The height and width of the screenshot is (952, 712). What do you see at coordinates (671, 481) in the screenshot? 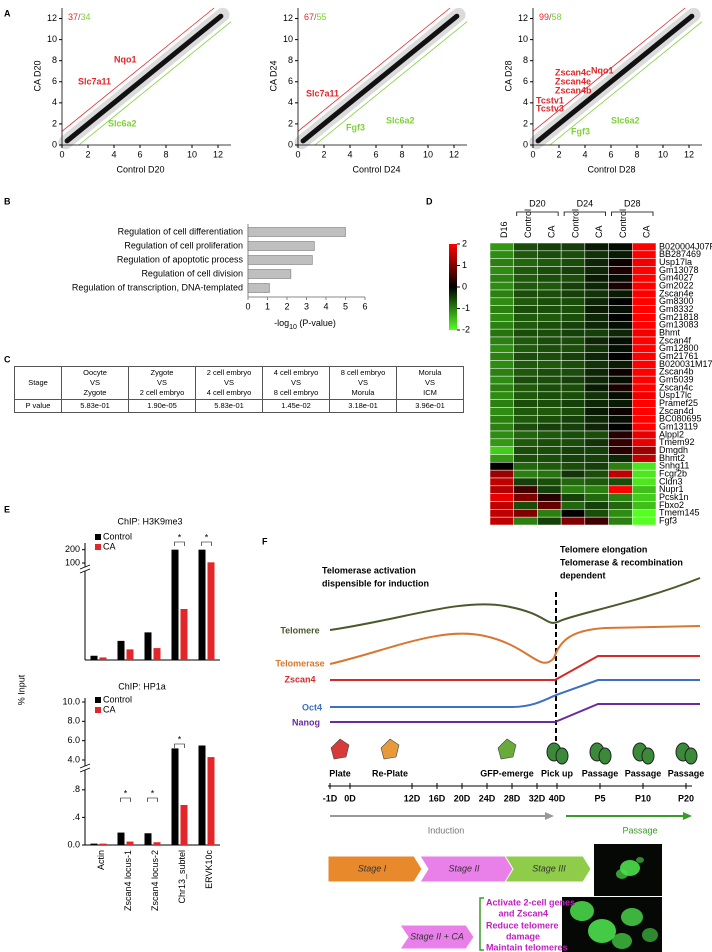
I see `row-label: Cldn3` at bounding box center [671, 481].